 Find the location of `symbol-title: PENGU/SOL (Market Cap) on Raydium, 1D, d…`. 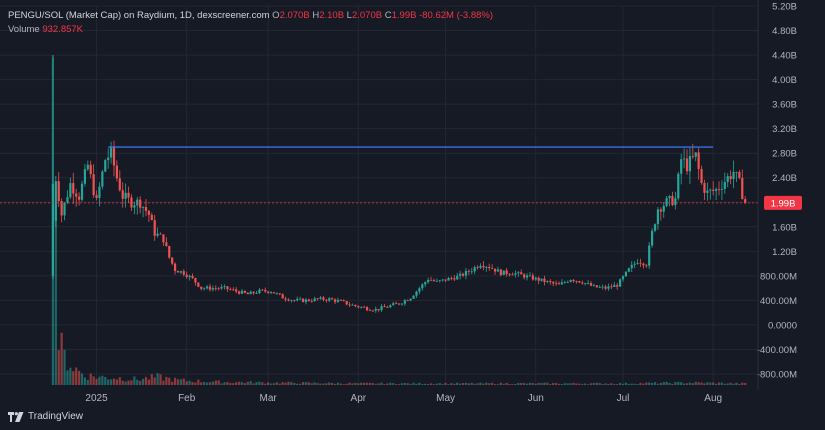

symbol-title: PENGU/SOL (Market Cap) on Raydium, 1D, d… is located at coordinates (139, 15).